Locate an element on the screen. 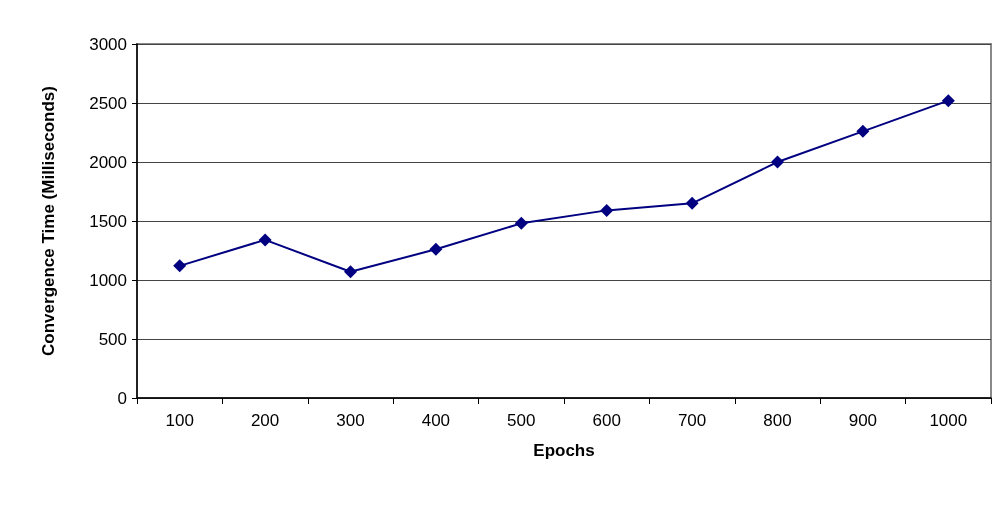  y-tick-label: 1000 is located at coordinates (108, 280).